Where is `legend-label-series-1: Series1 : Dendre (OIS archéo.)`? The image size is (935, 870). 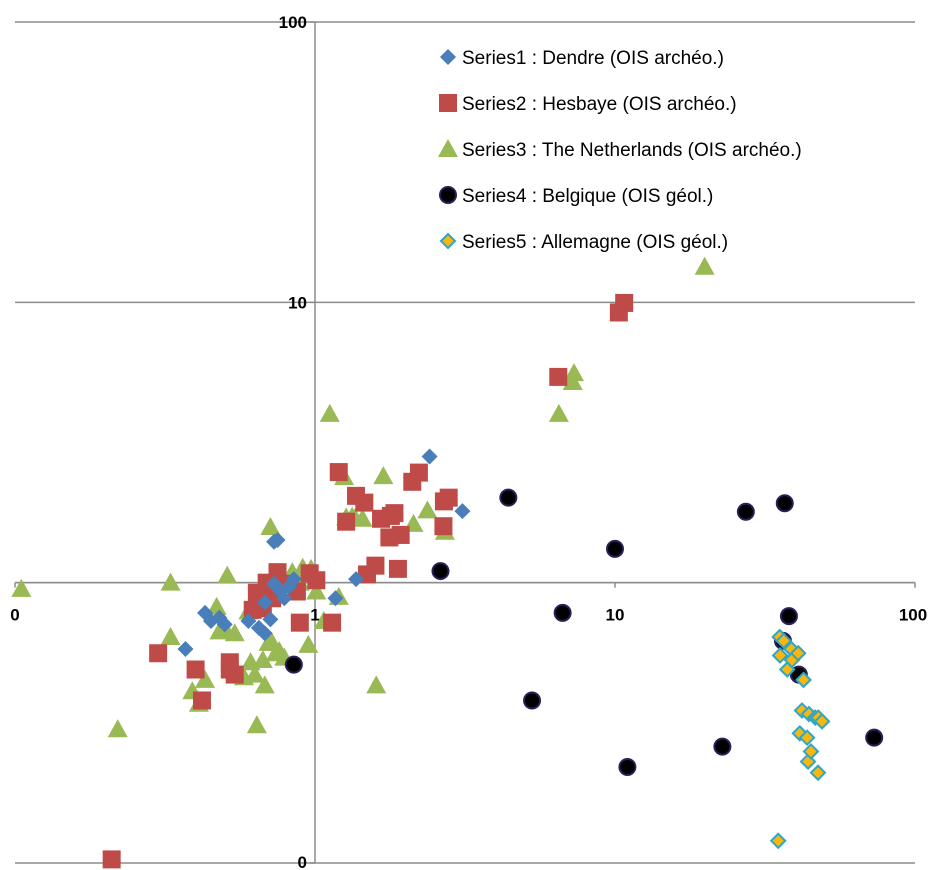 legend-label-series-1: Series1 : Dendre (OIS archéo.) is located at coordinates (593, 58).